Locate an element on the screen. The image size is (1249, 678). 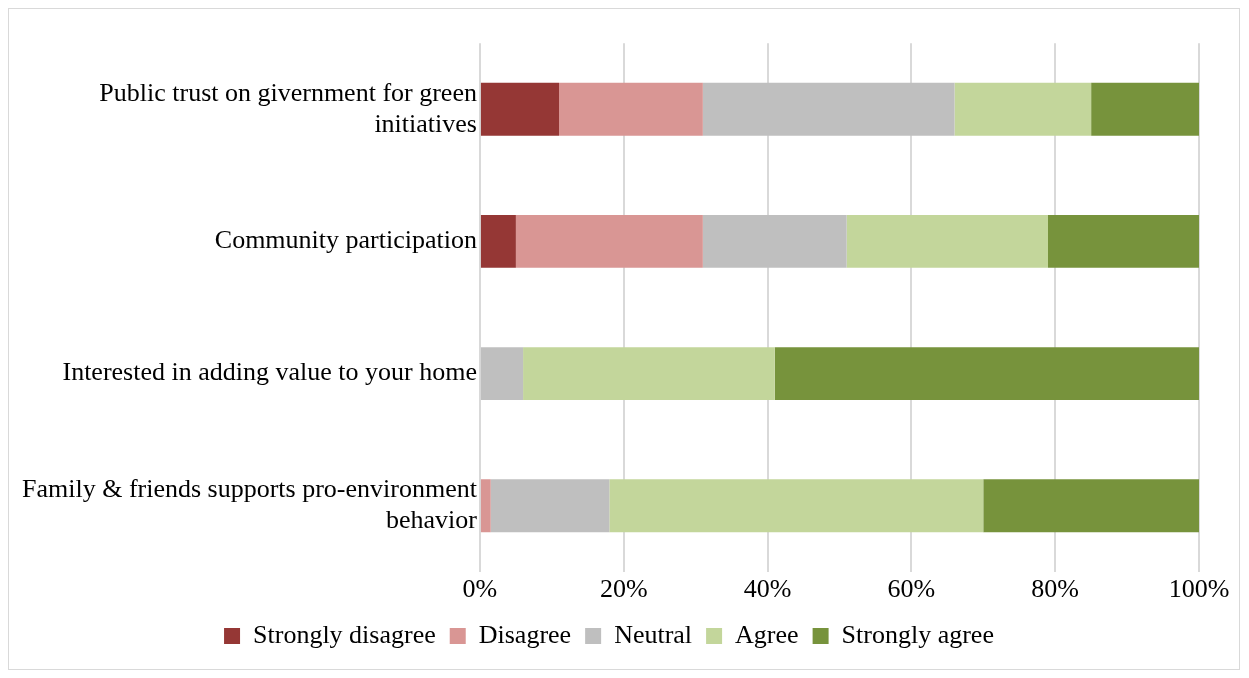
y-tick-label: Community participation is located at coordinates (345, 240).